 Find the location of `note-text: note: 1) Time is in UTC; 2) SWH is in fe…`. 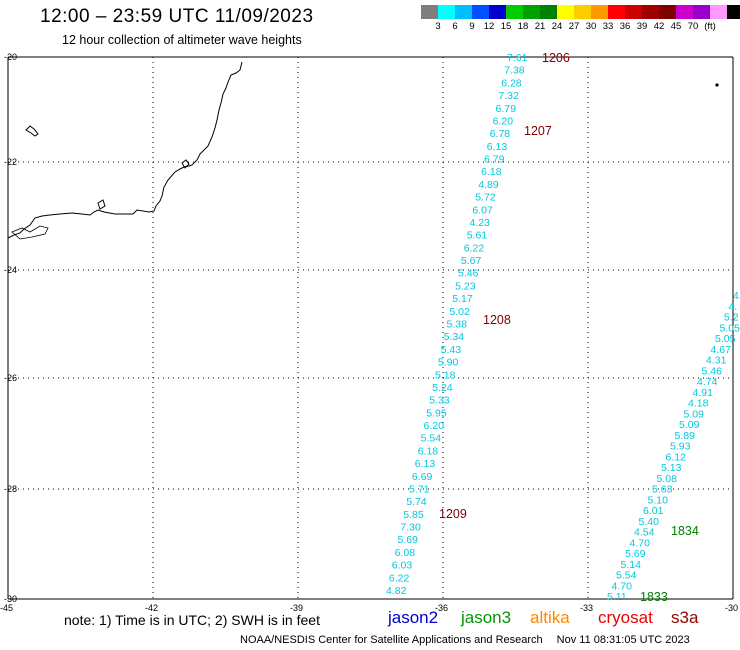

note-text: note: 1) Time is in UTC; 2) SWH is in fe… is located at coordinates (192, 620).